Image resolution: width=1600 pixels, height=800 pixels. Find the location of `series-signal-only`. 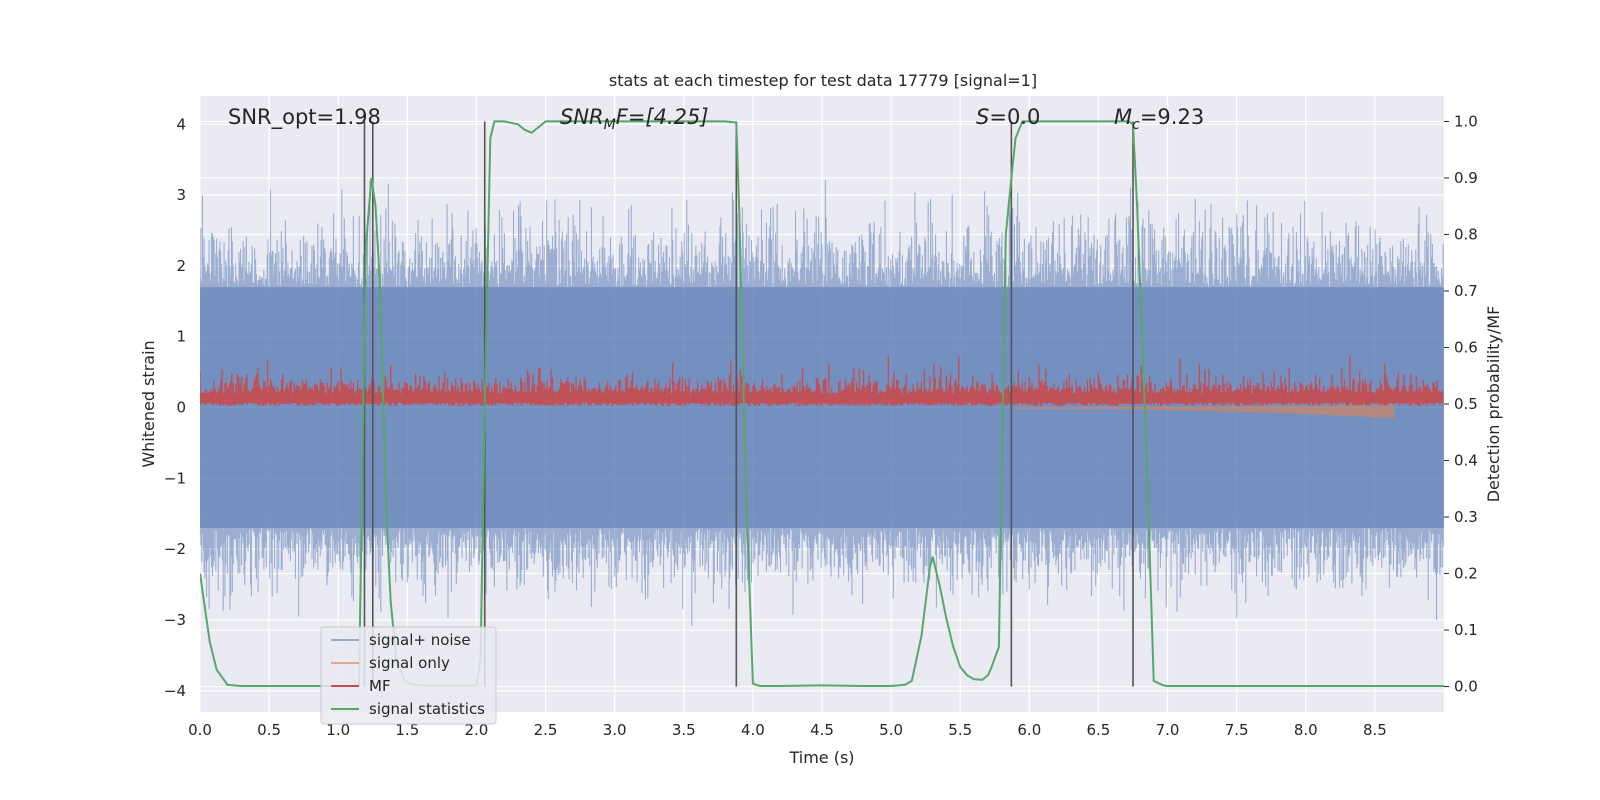

series-signal-only is located at coordinates (1205, 419).